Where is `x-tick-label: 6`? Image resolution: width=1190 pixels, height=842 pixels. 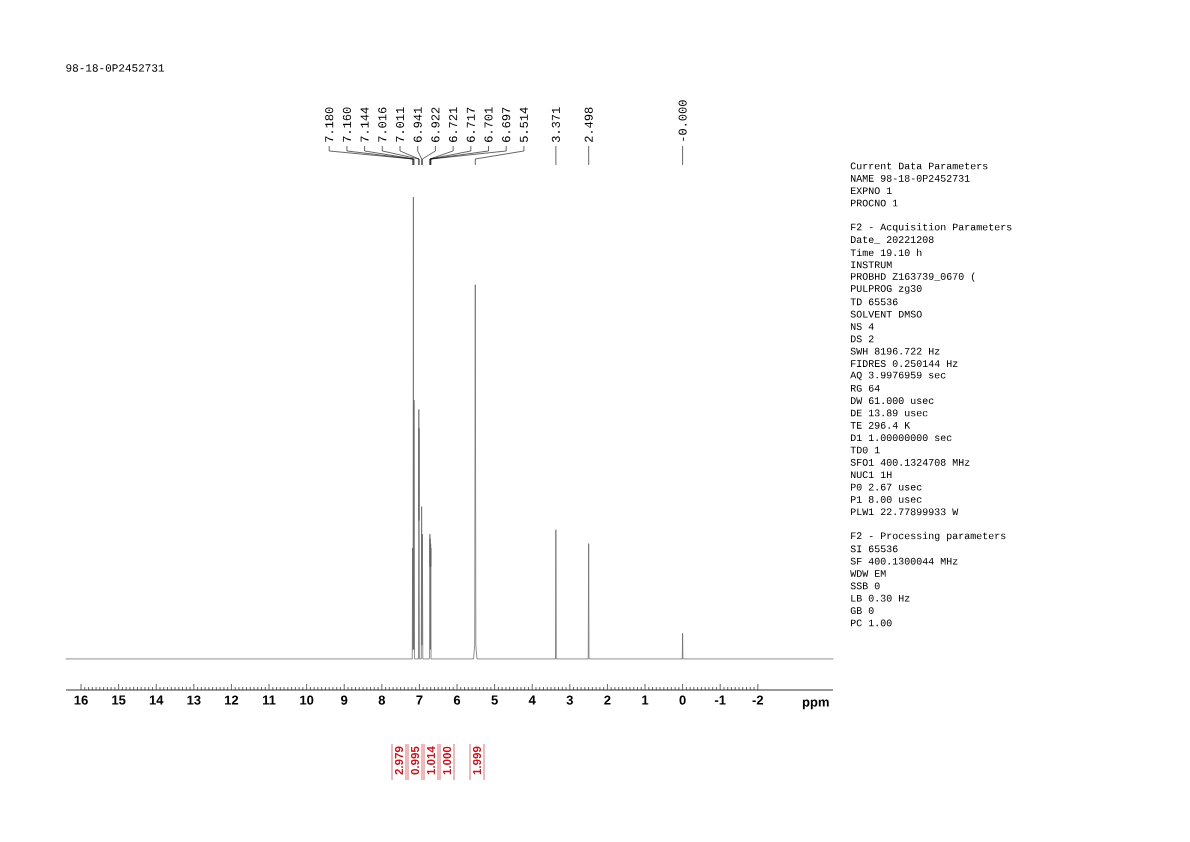
x-tick-label: 6 is located at coordinates (457, 700).